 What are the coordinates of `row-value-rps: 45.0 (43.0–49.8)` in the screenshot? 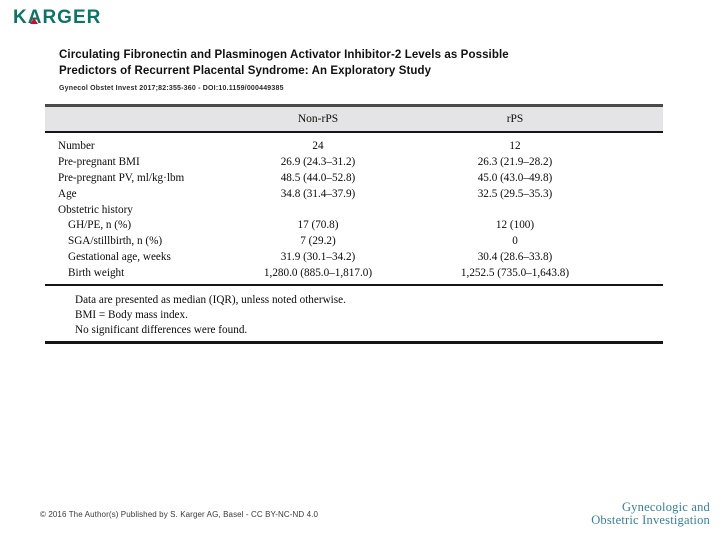 It's located at (515, 177).